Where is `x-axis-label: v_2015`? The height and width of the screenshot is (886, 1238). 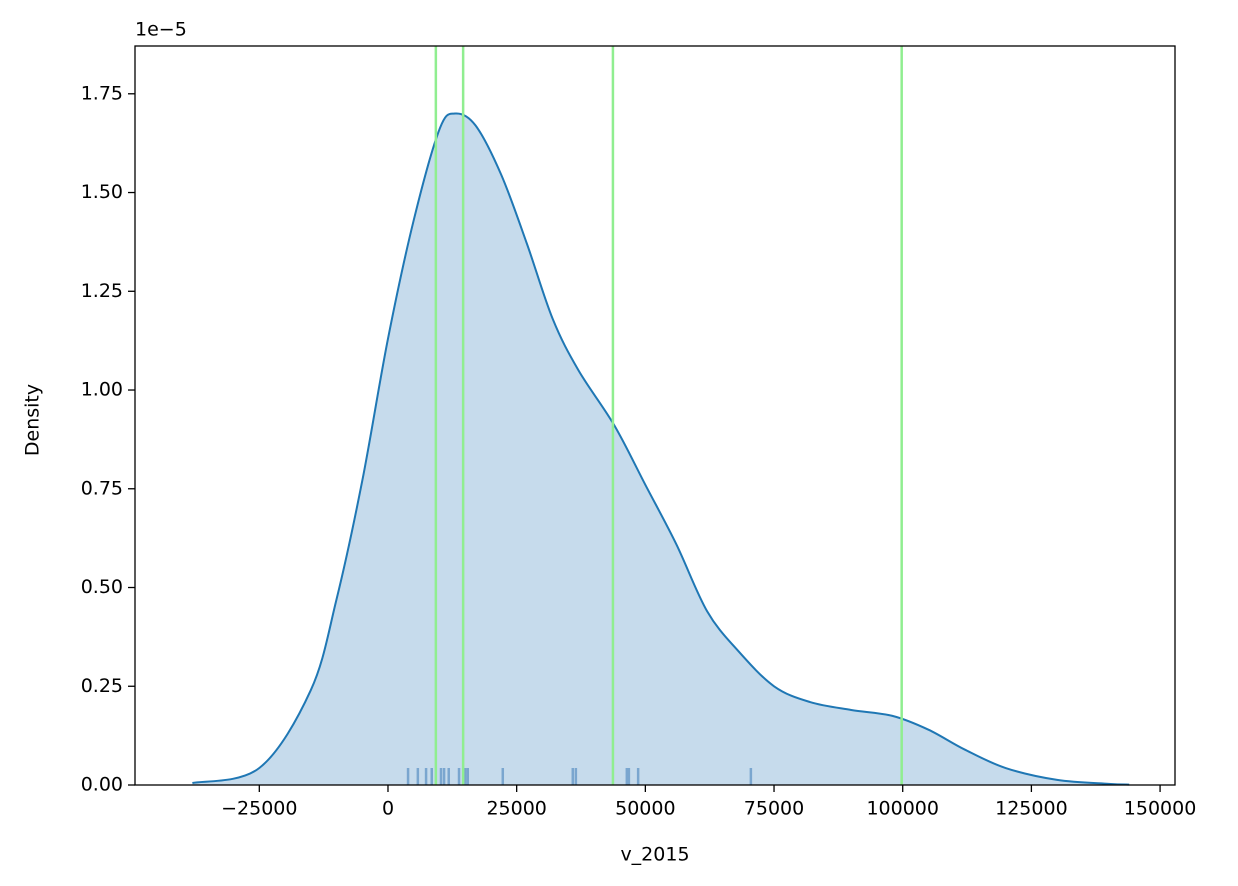 x-axis-label: v_2015 is located at coordinates (654, 855).